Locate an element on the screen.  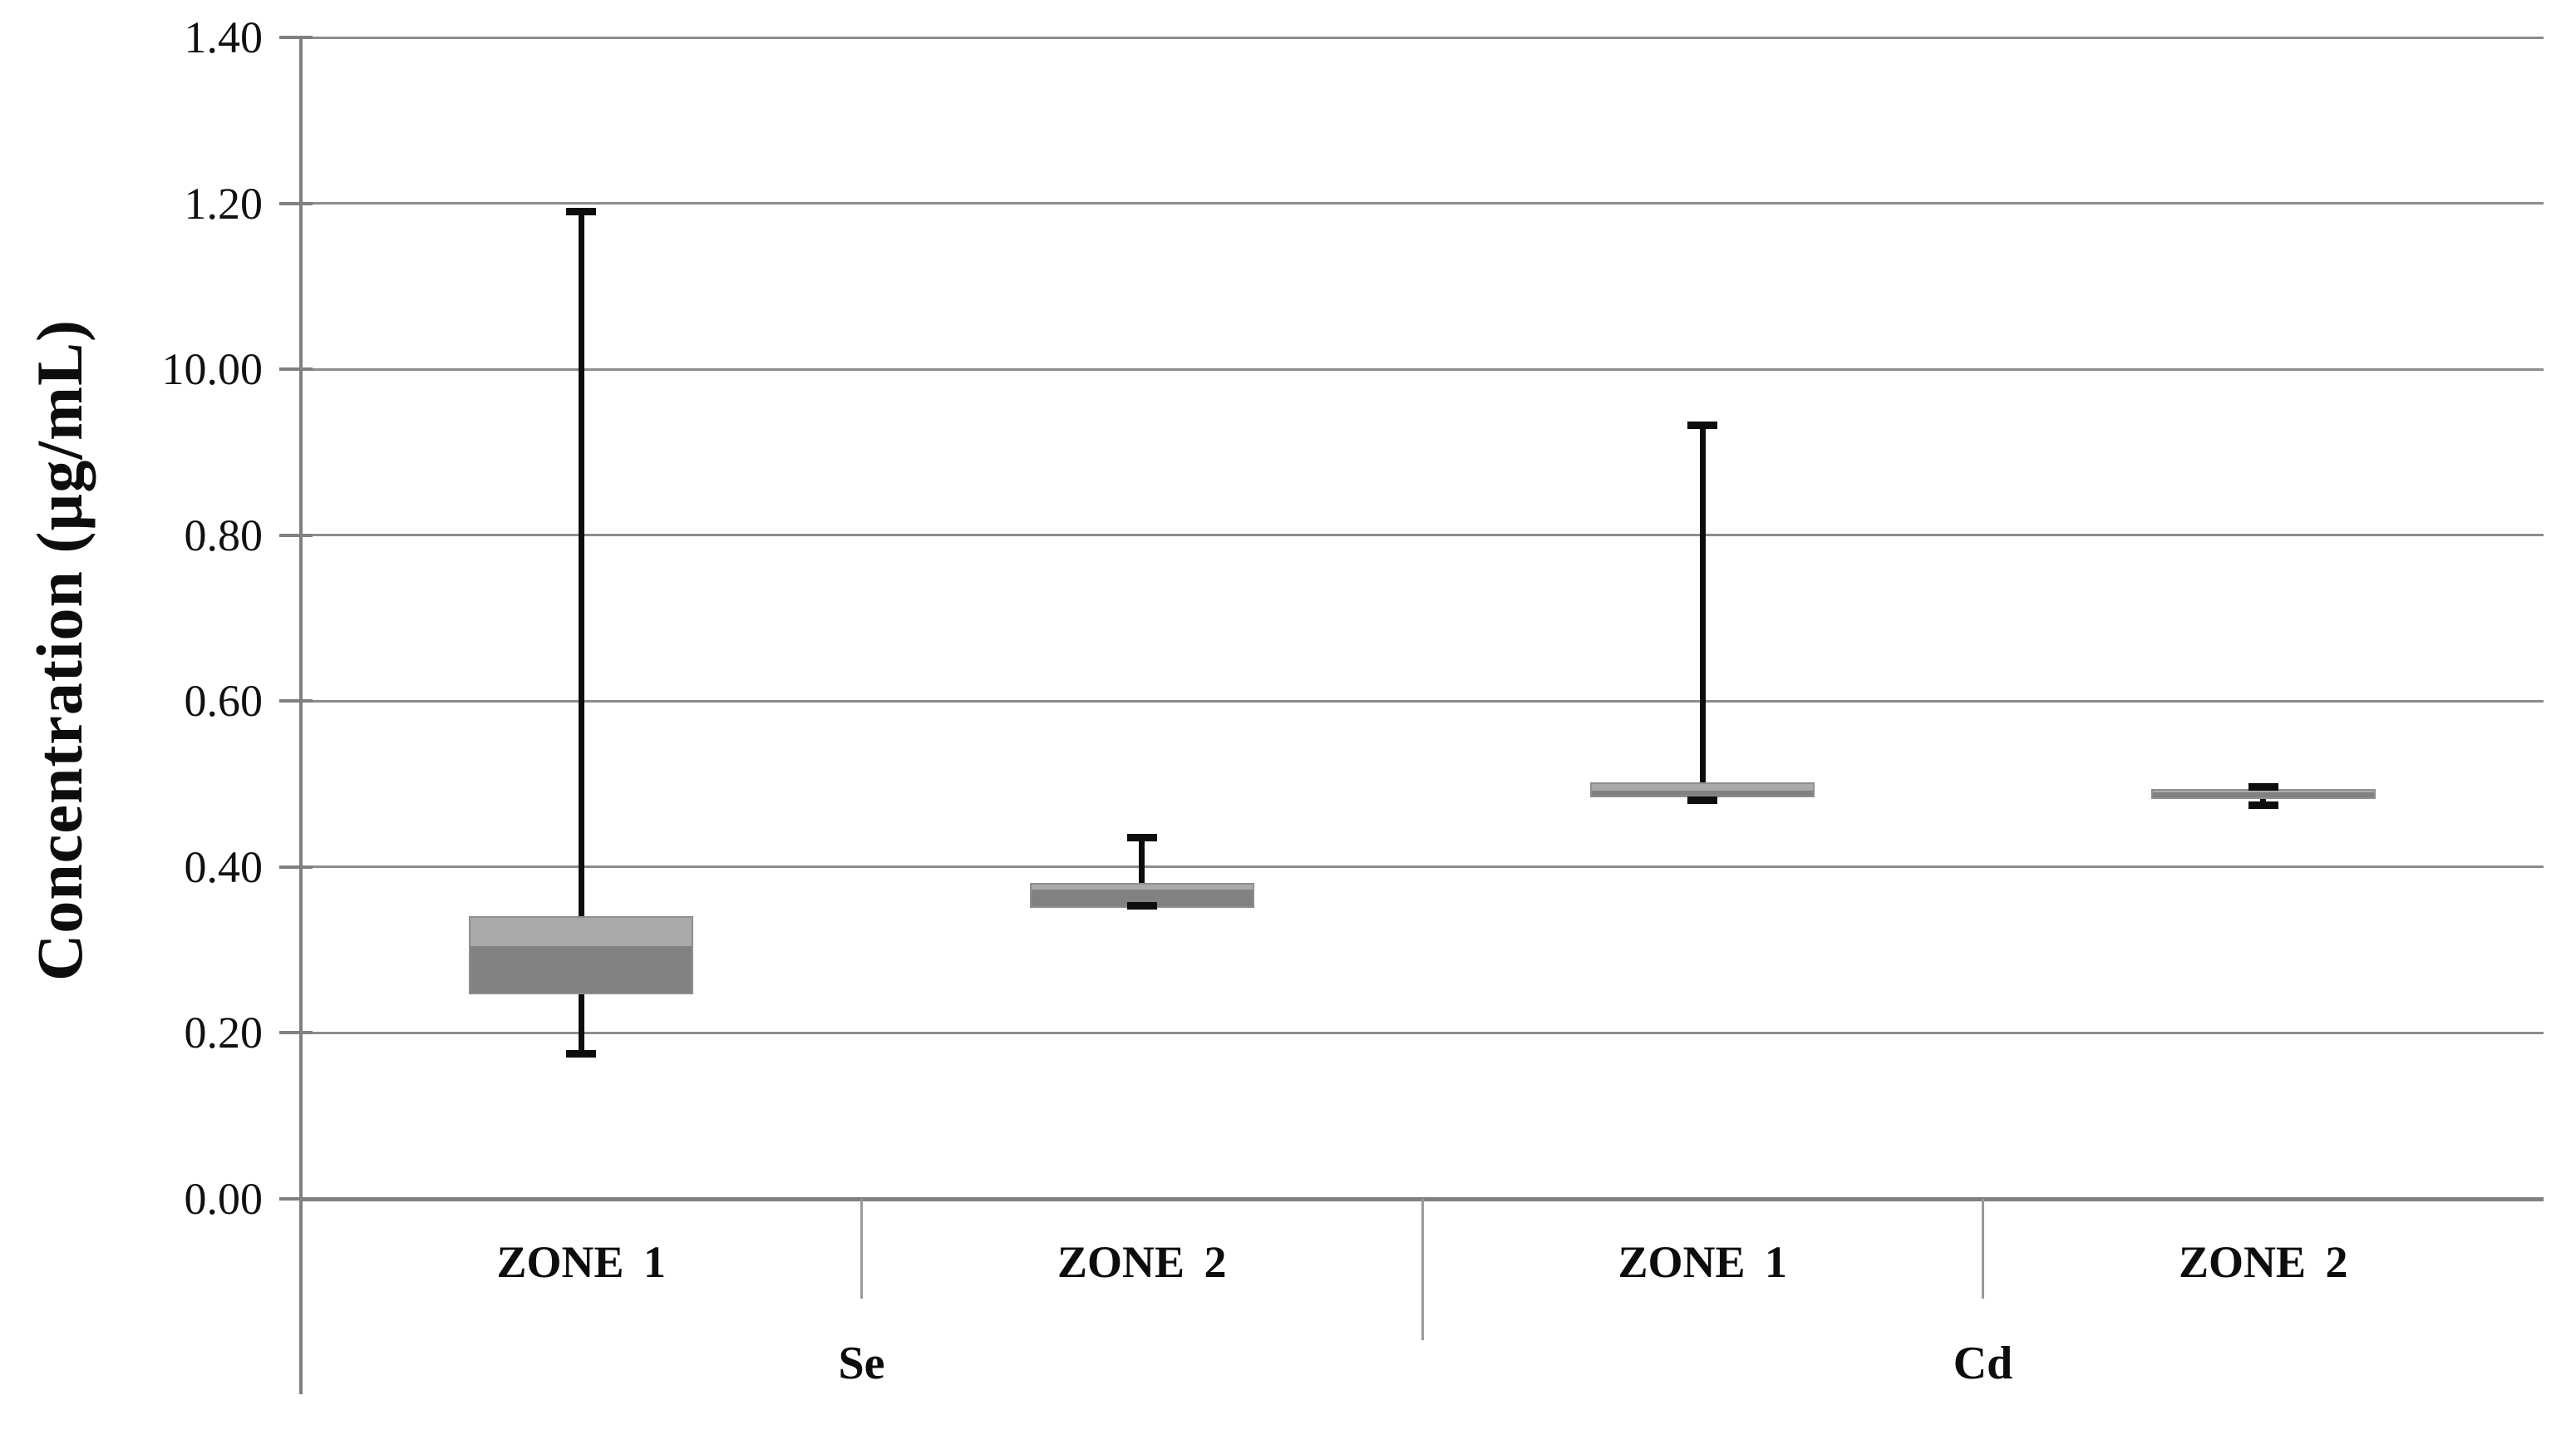
y-tick-label: 1.40 is located at coordinates (224, 37).